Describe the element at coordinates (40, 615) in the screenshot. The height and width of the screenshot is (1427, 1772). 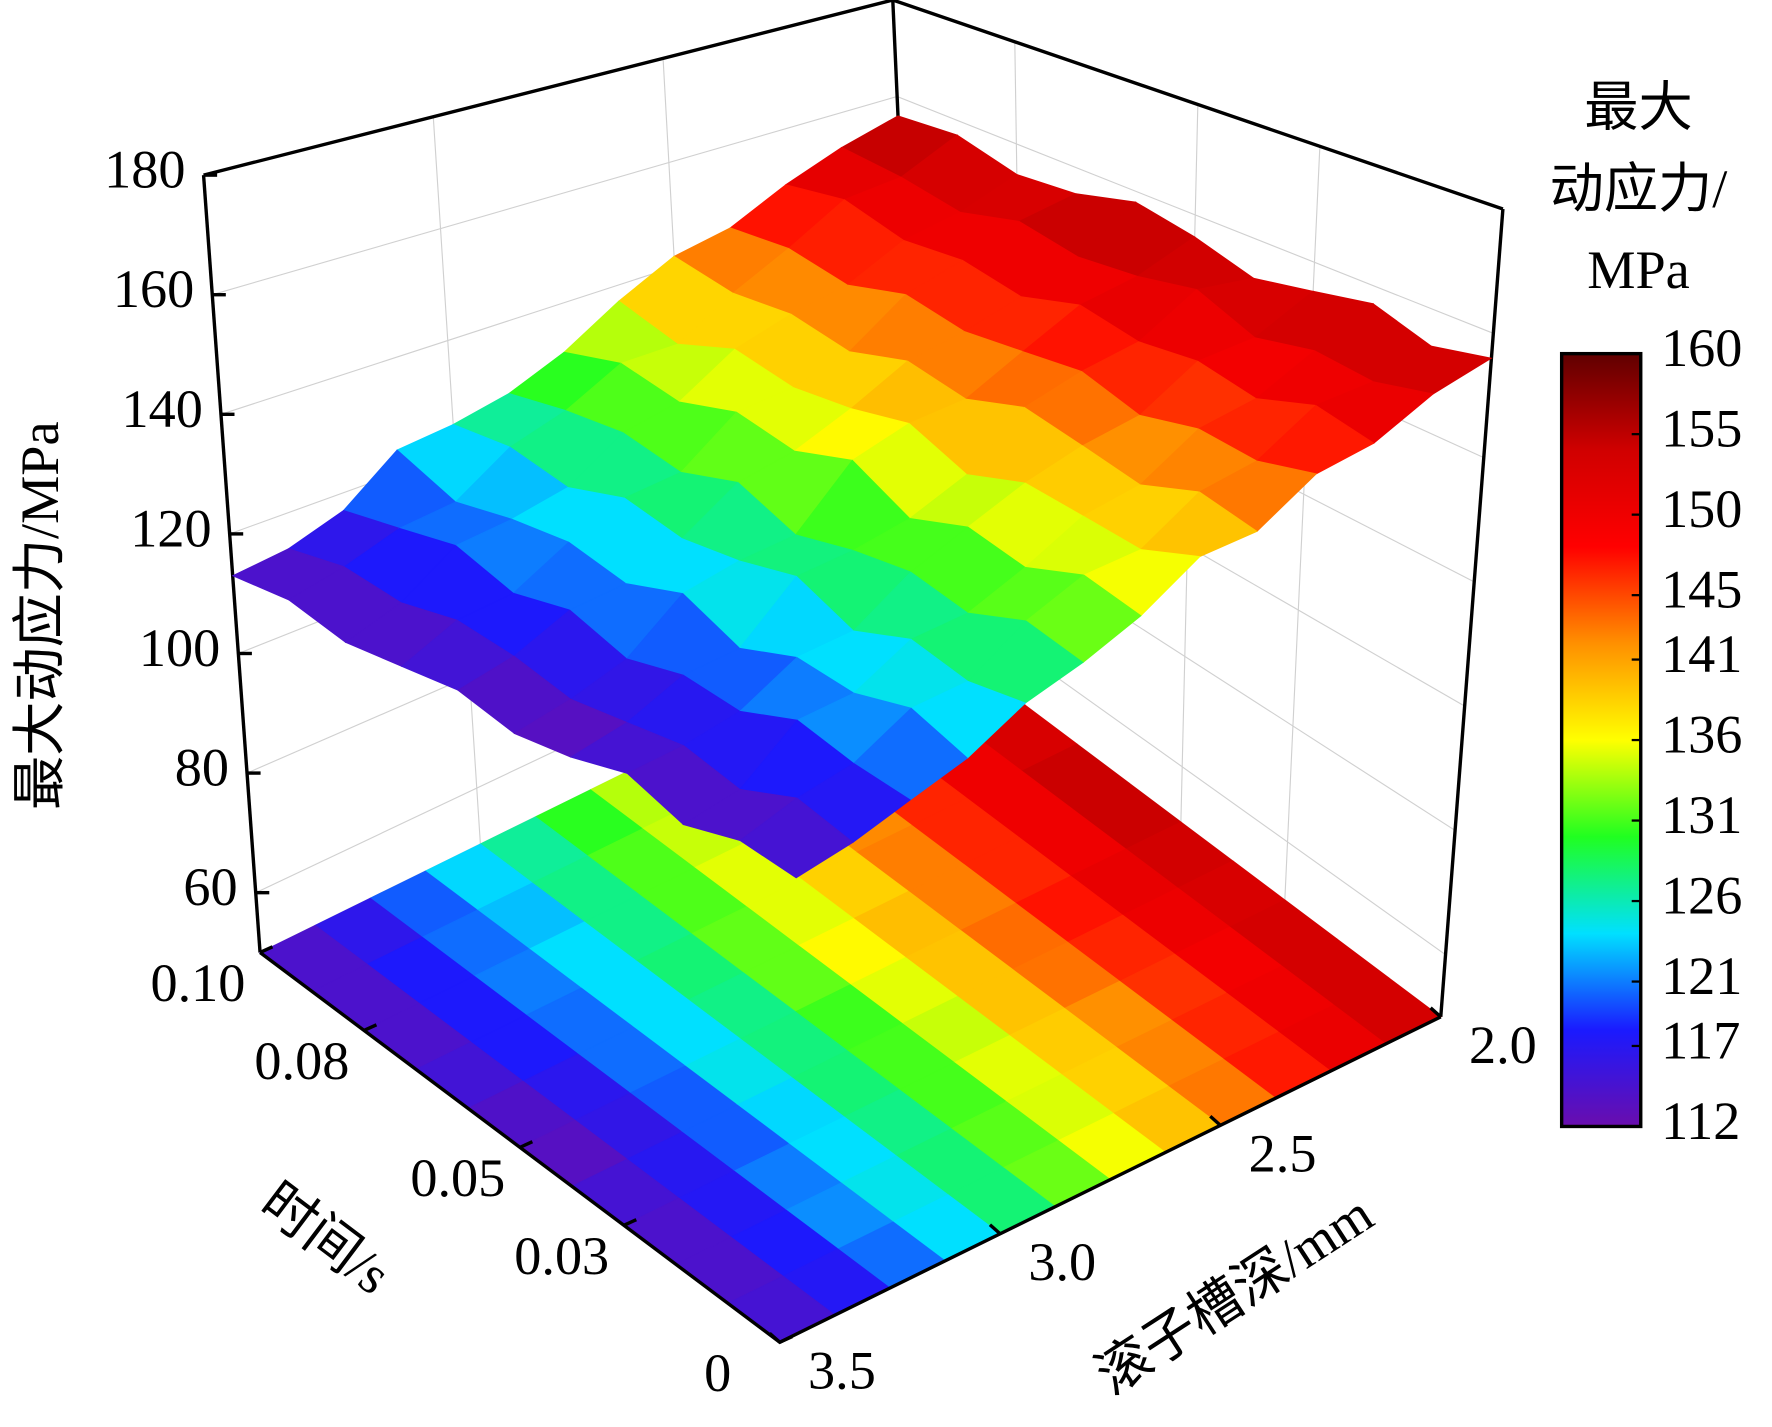
I see `z-axis-title: 最大动应力/MPa` at that location.